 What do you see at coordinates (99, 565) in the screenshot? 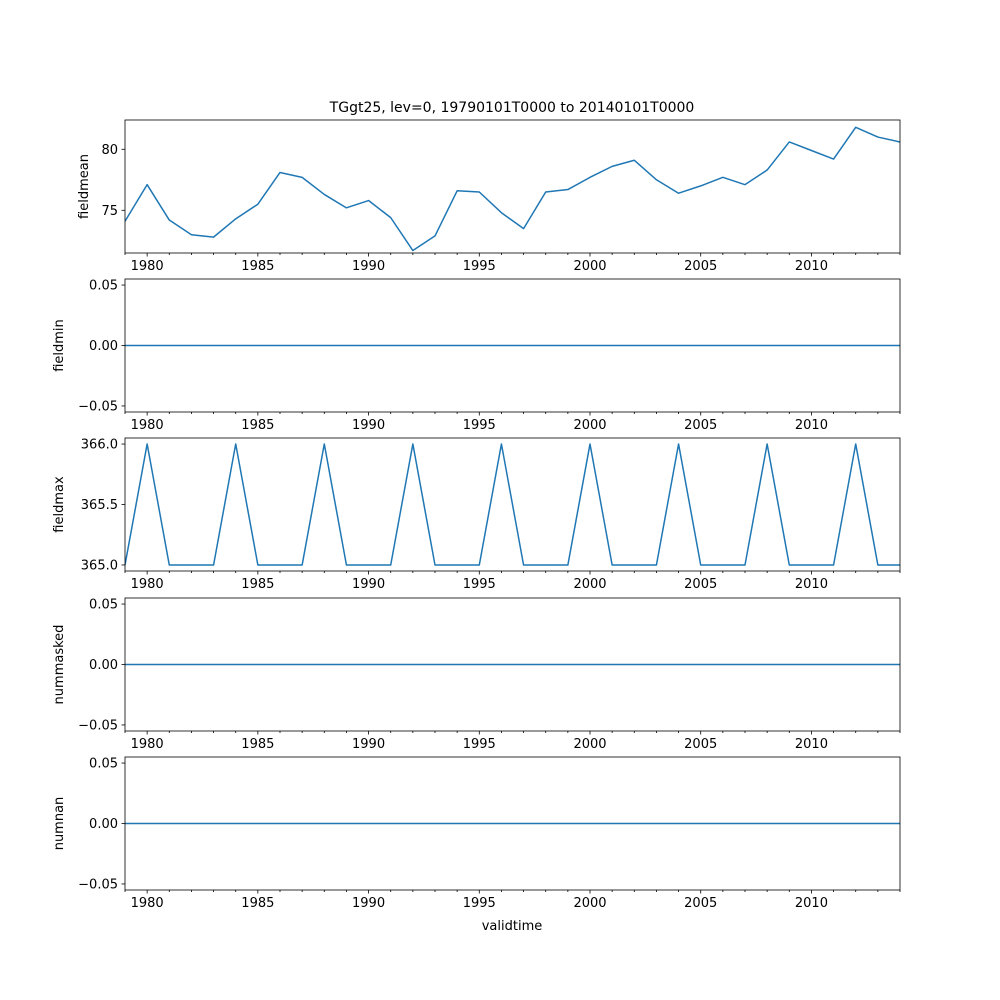
I see `y-tick-label: 365.0` at bounding box center [99, 565].